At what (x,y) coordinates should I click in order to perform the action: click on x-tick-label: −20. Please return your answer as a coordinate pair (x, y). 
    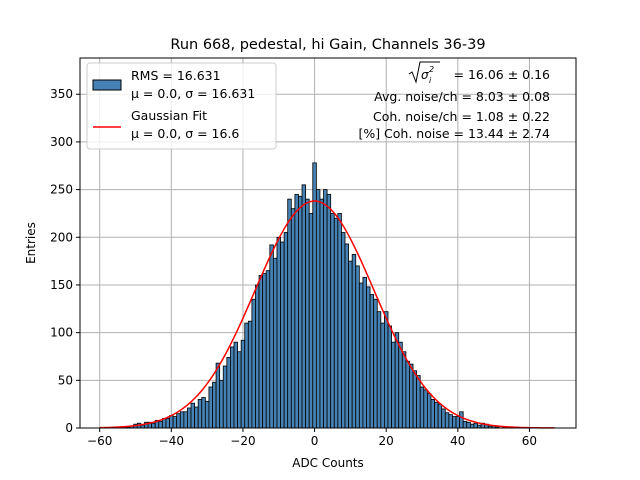
    Looking at the image, I should click on (242, 441).